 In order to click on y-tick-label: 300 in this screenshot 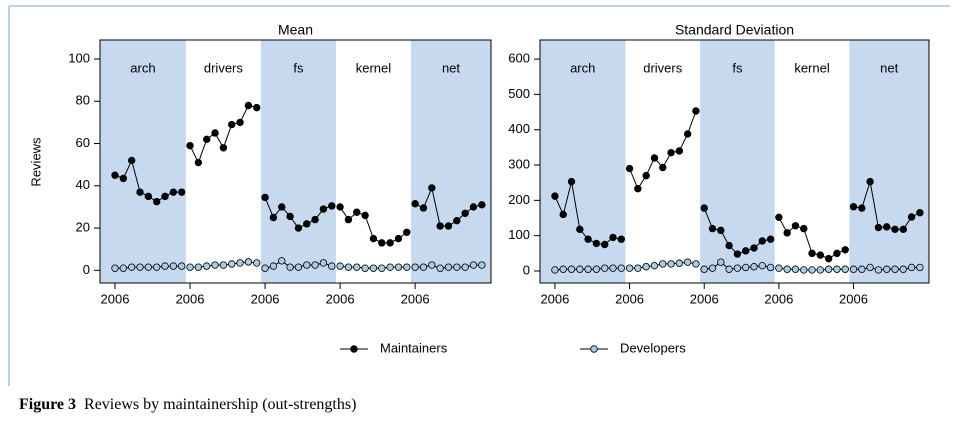, I will do `click(519, 163)`.